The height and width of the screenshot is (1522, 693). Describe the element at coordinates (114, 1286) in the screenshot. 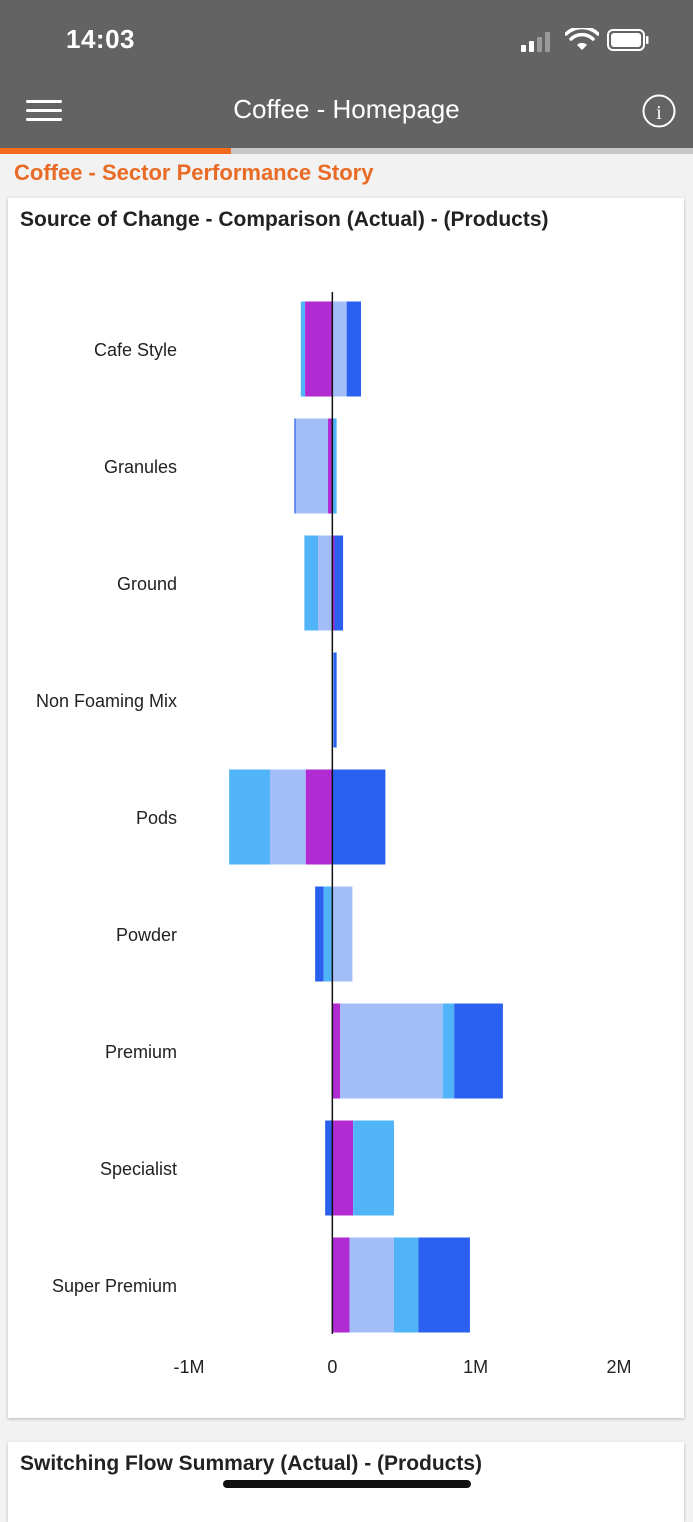

I see `category-label-super-premium: Super Premium` at that location.